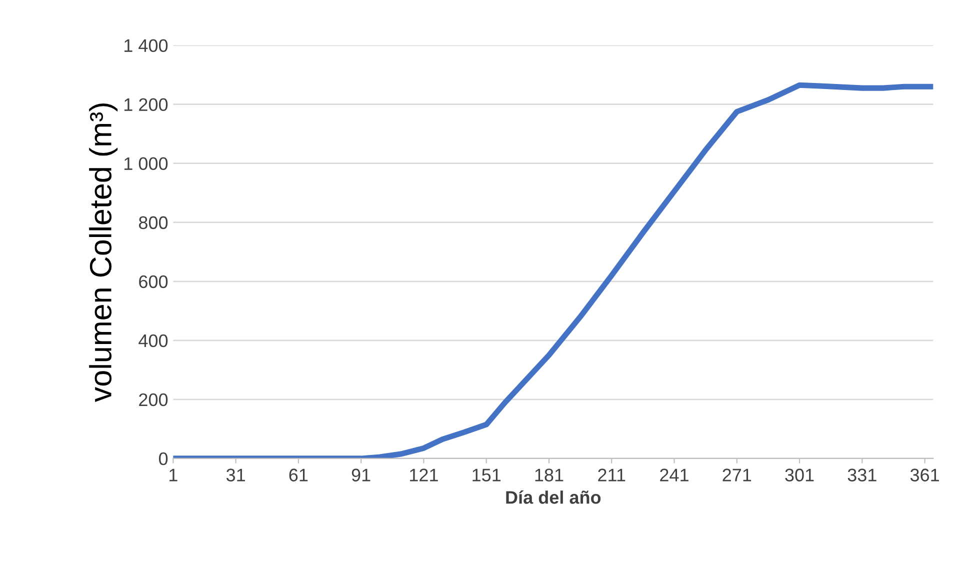 Image resolution: width=962 pixels, height=566 pixels. What do you see at coordinates (424, 475) in the screenshot?
I see `x-tick-label: 121` at bounding box center [424, 475].